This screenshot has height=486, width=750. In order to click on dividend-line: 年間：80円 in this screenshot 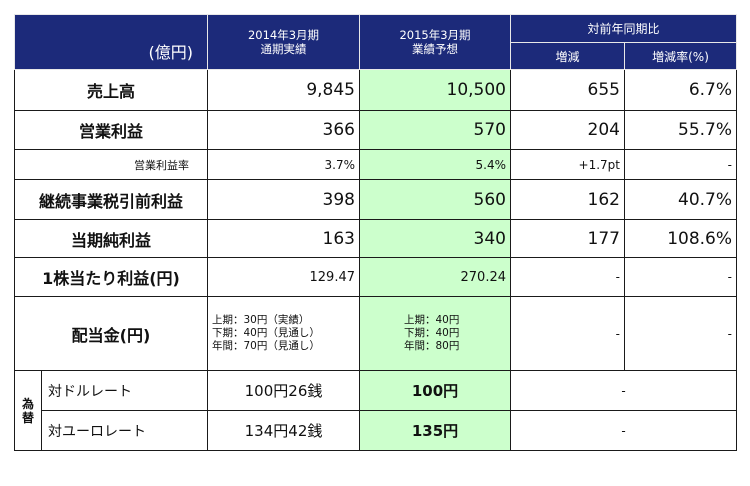, I will do `click(432, 346)`.